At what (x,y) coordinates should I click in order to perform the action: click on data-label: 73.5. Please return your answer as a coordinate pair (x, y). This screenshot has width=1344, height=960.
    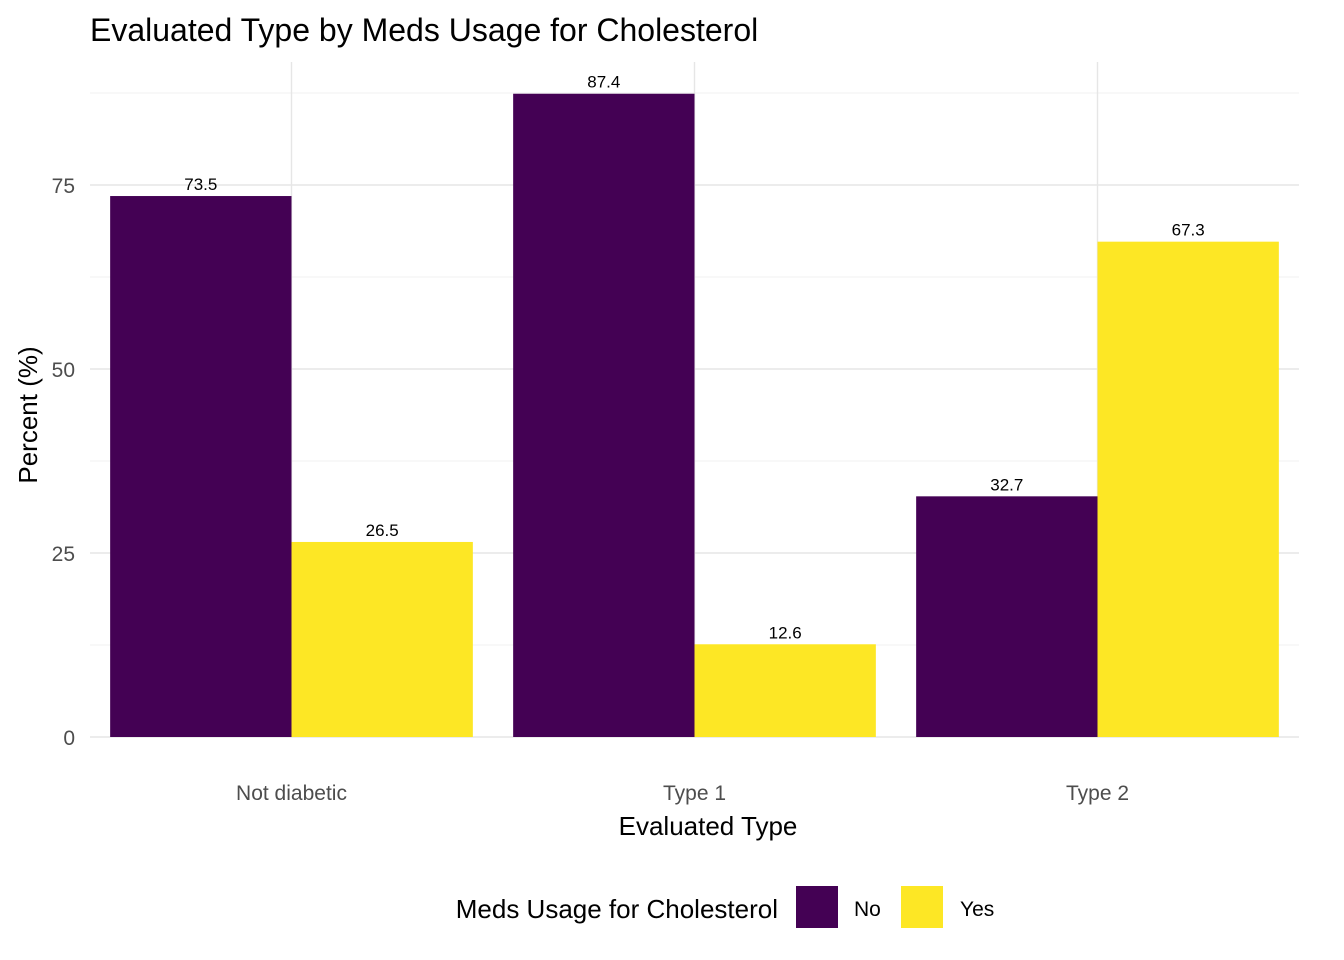
    Looking at the image, I should click on (200, 184).